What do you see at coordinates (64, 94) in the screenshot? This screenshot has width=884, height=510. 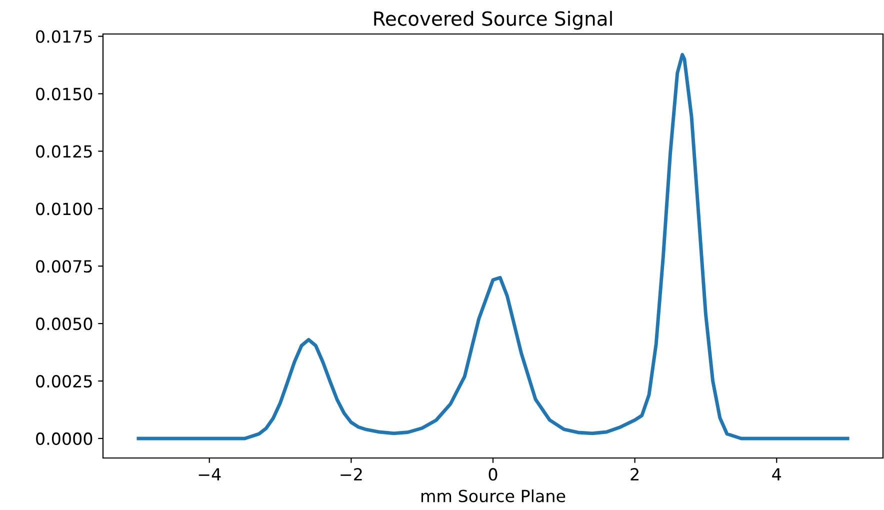 I see `y-tick-label: 0.0150` at bounding box center [64, 94].